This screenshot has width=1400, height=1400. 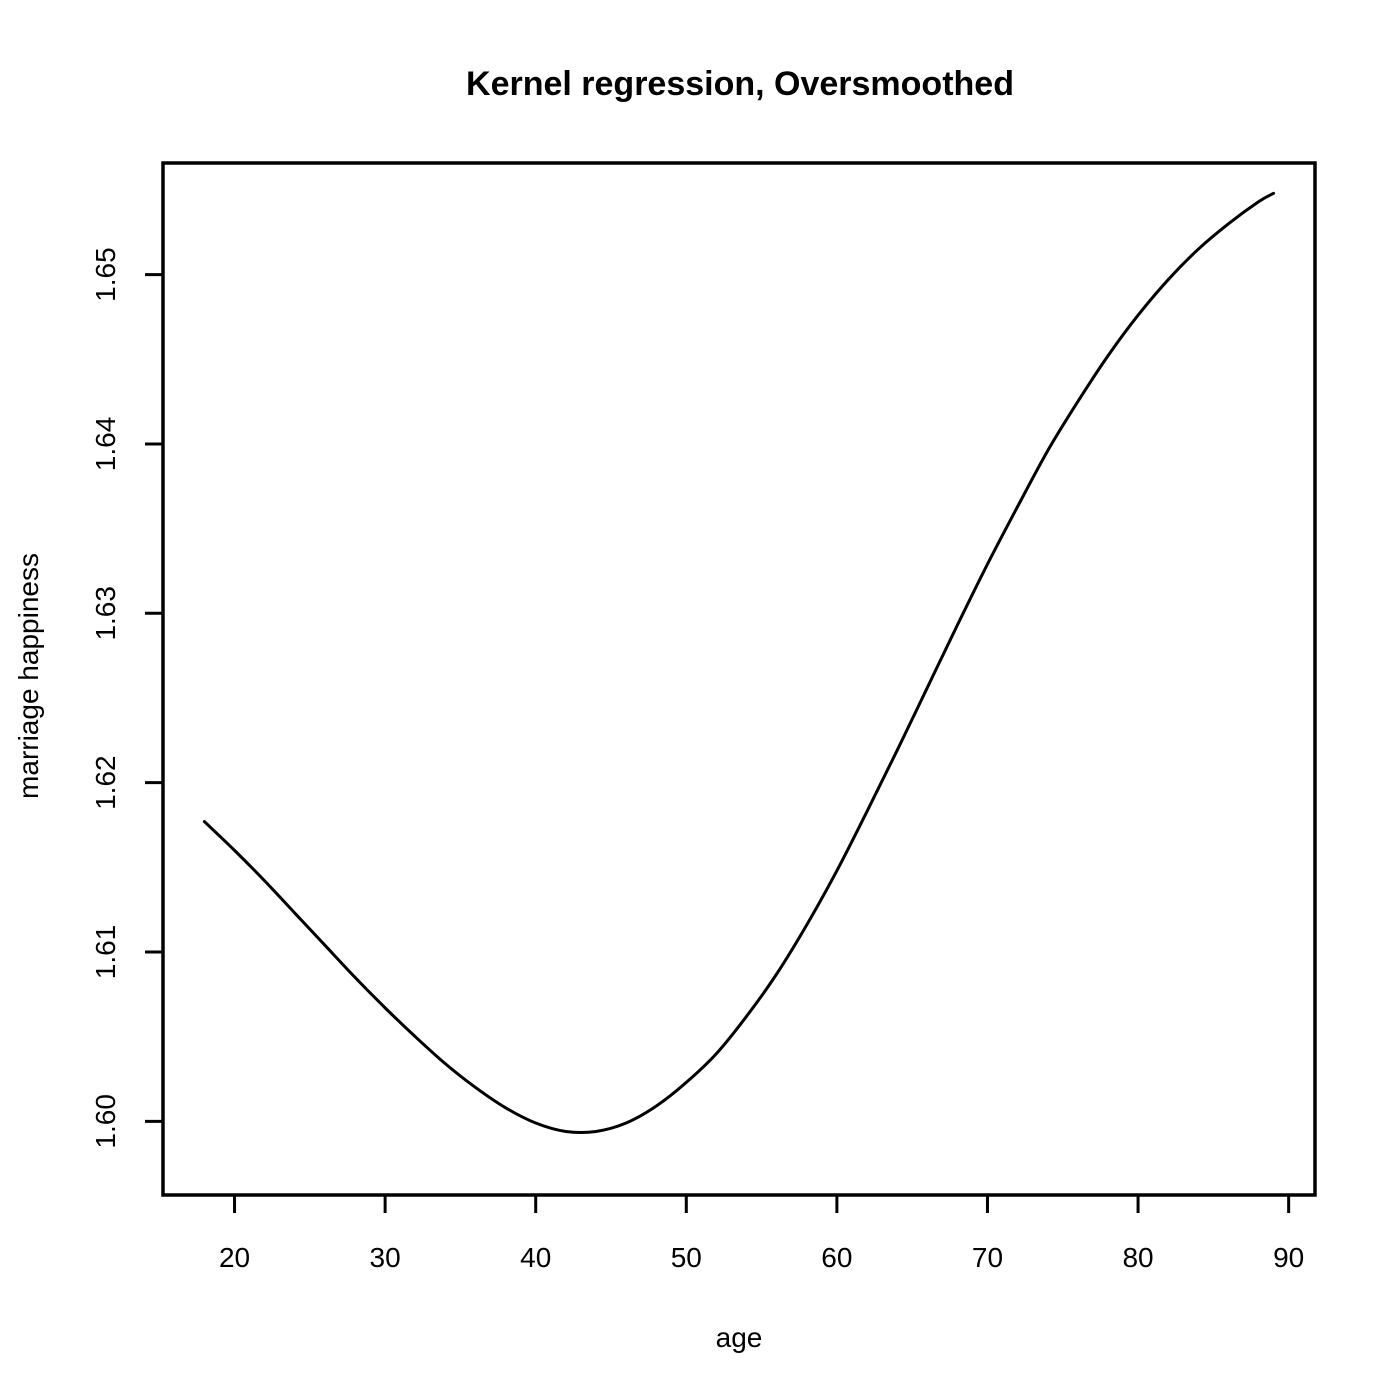 What do you see at coordinates (105, 952) in the screenshot?
I see `y-tick-label: 1.61` at bounding box center [105, 952].